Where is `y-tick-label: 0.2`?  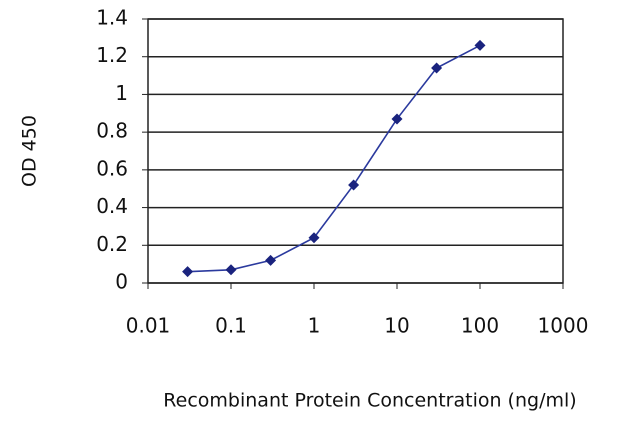 y-tick-label: 0.2 is located at coordinates (112, 244).